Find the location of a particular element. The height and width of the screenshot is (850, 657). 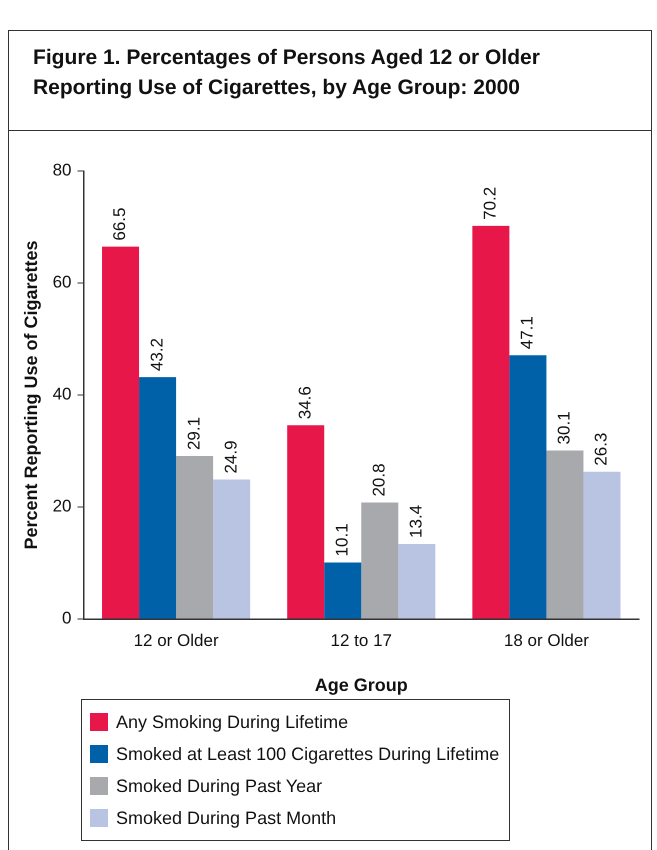

data-label: 10.1 is located at coordinates (342, 539).